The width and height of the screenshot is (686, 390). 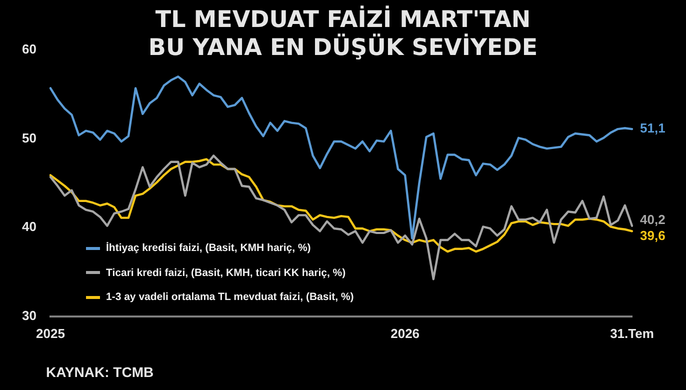 I want to click on y-tick-label: 50, so click(x=29, y=138).